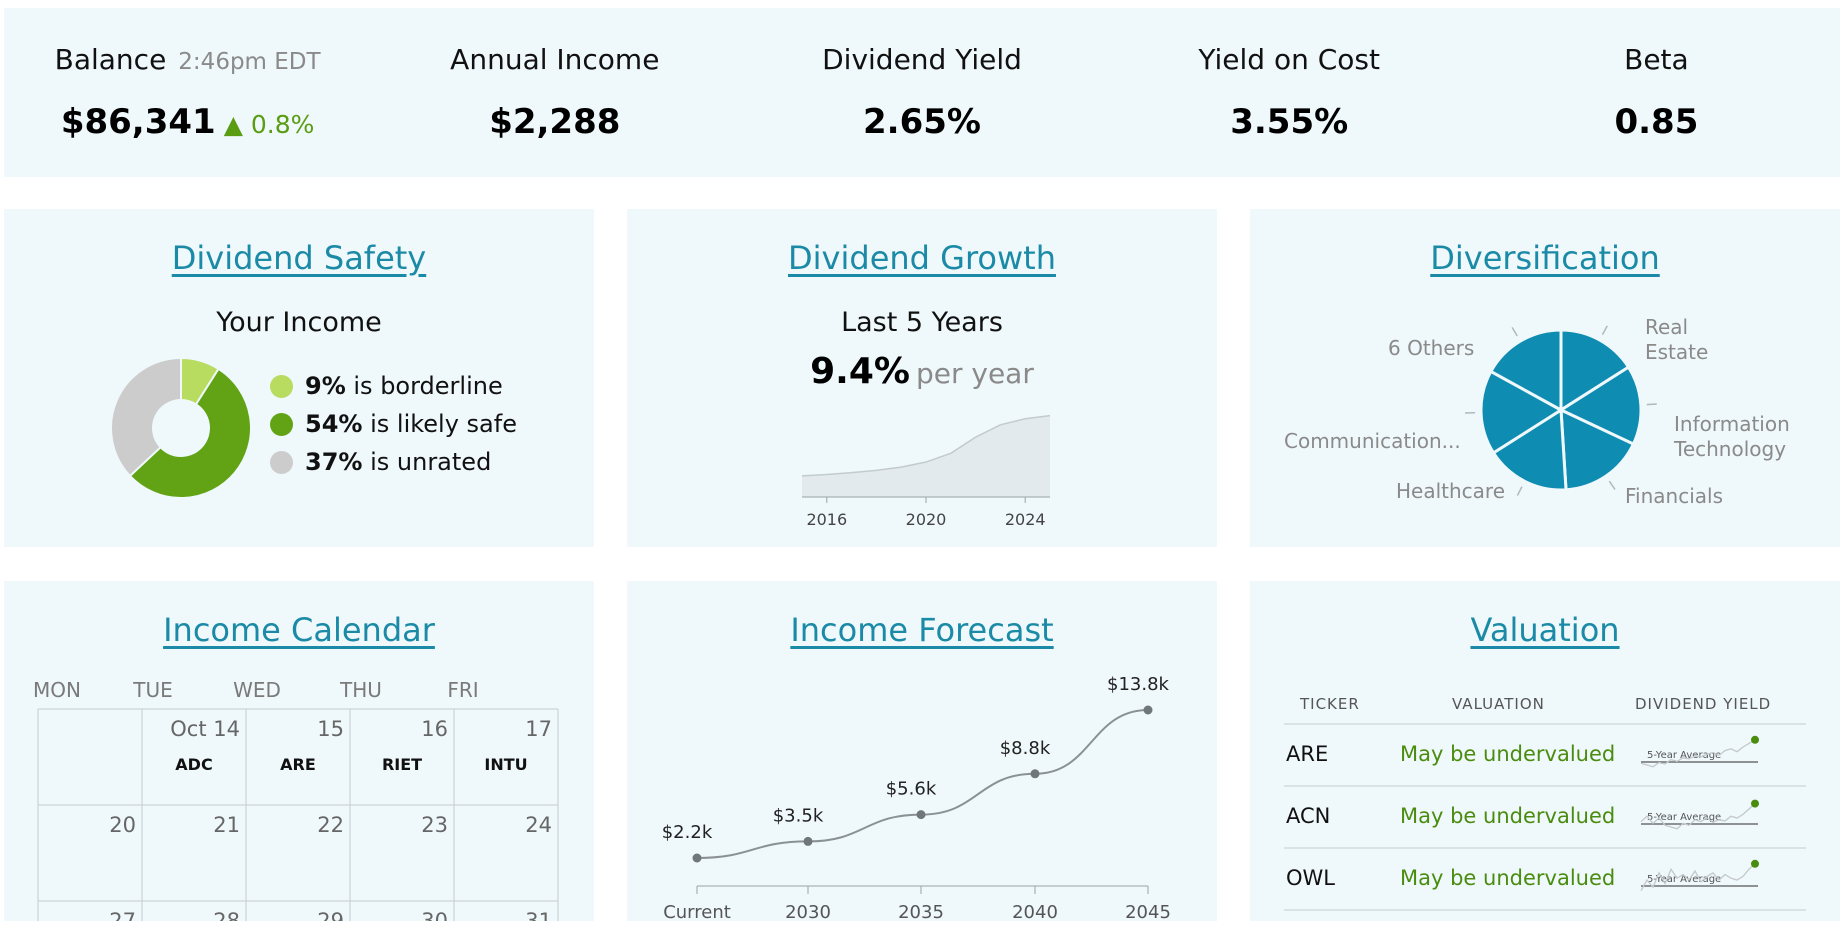 The height and width of the screenshot is (928, 1846). I want to click on calendar-date: Oct 14, so click(205, 729).